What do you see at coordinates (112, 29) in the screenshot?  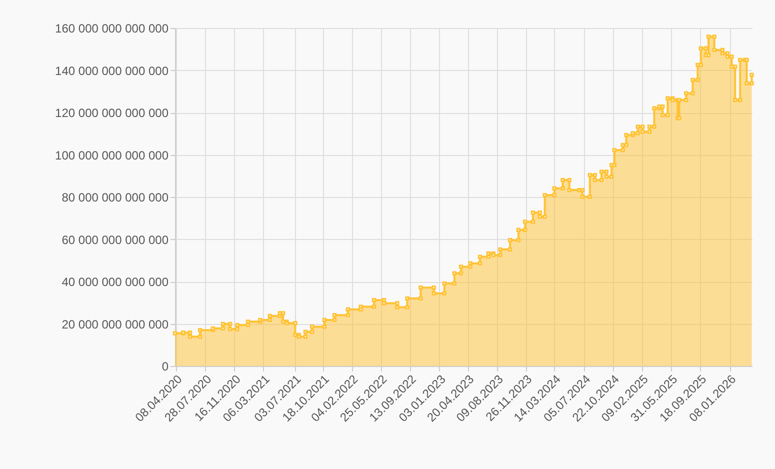 I see `y-tick-label: 160 000 000 000 000` at bounding box center [112, 29].